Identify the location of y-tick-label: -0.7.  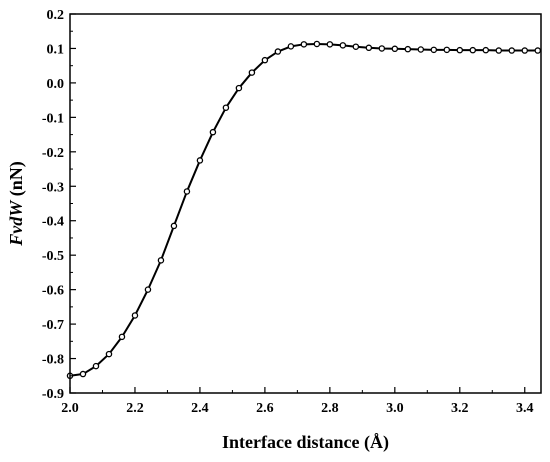
(53, 325).